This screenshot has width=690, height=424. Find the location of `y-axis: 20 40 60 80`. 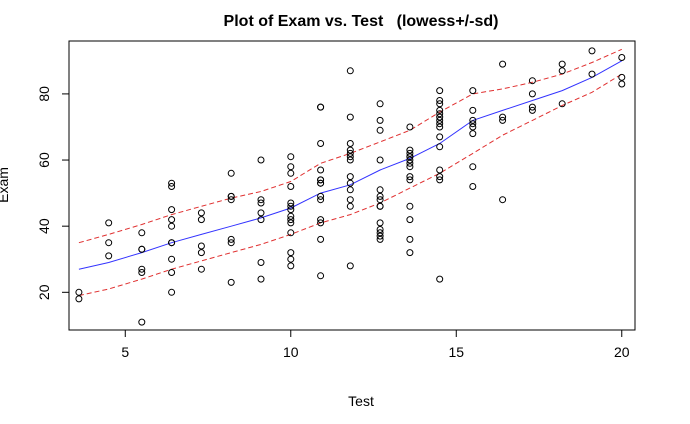

y-axis: 20 40 60 80 is located at coordinates (53, 193).